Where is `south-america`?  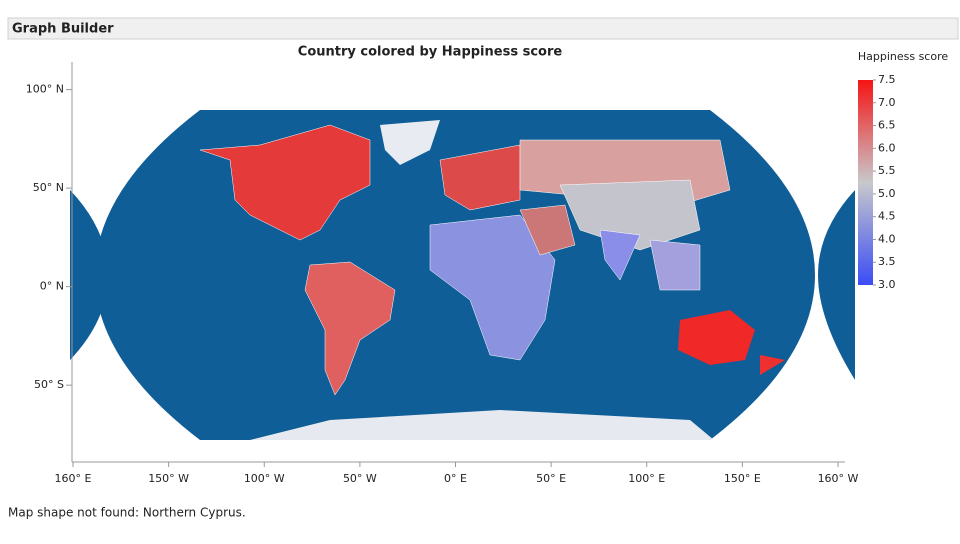 south-america is located at coordinates (350, 328).